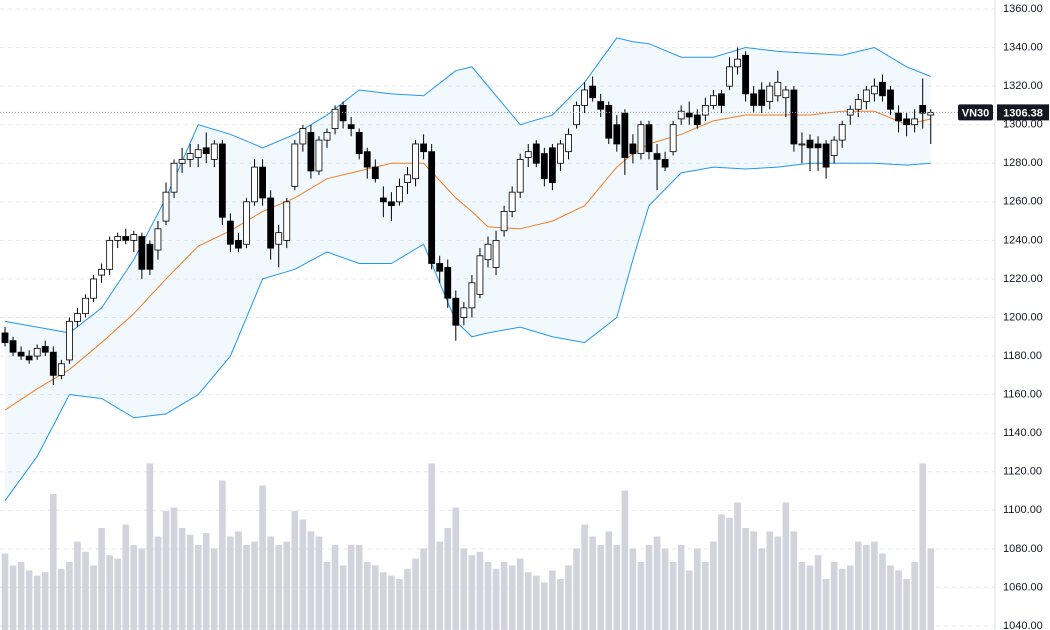 The image size is (1050, 630). I want to click on y-tick-label: 1040.00, so click(1023, 625).